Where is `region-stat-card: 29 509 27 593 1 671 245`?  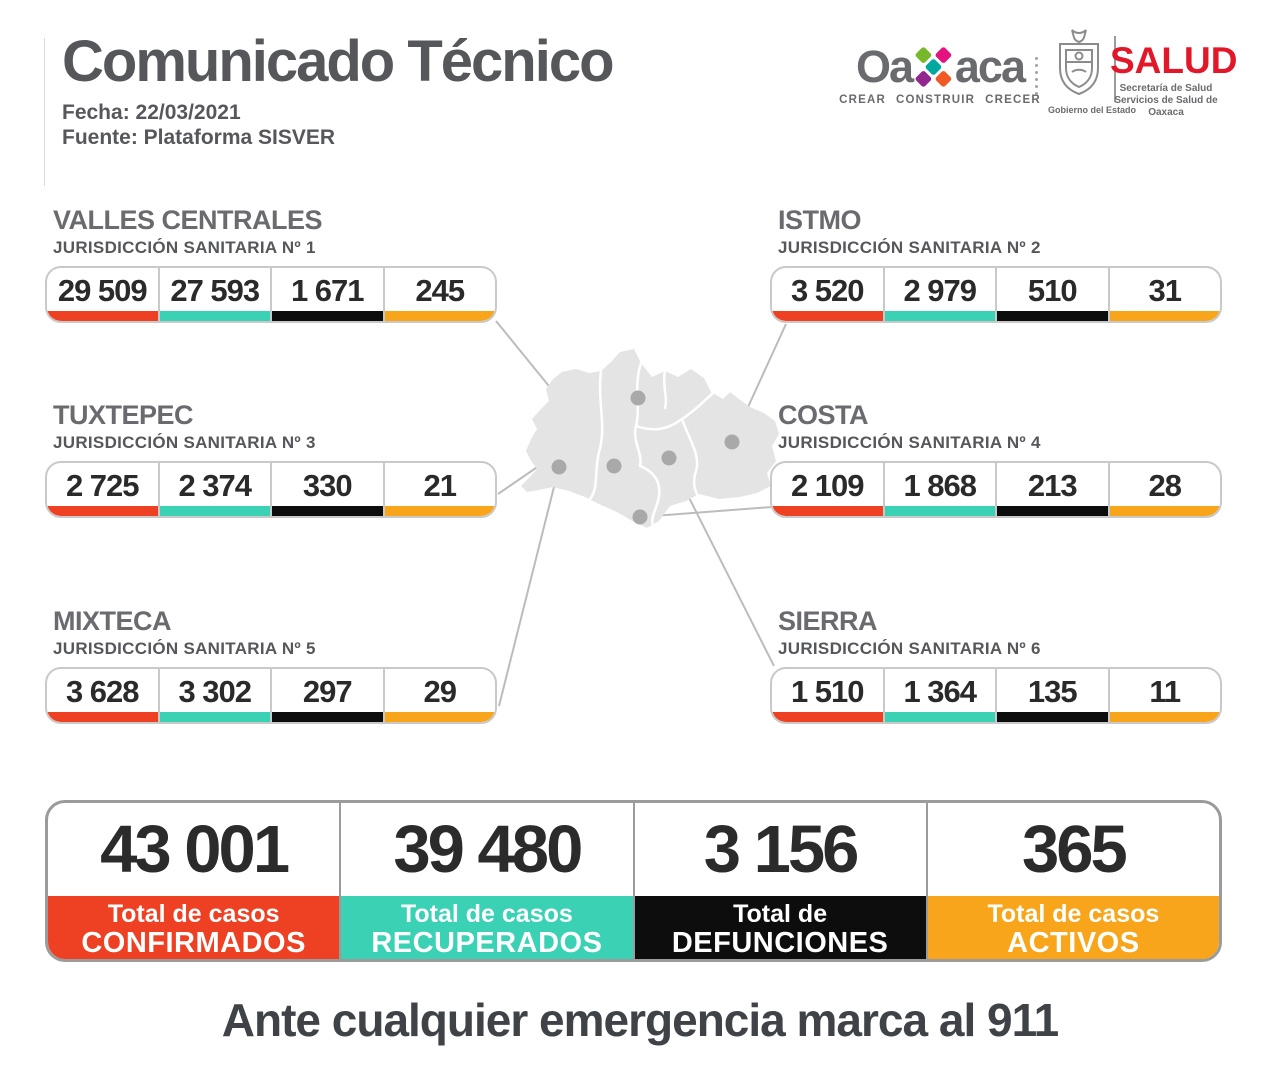
region-stat-card: 29 509 27 593 1 671 245 is located at coordinates (271, 294).